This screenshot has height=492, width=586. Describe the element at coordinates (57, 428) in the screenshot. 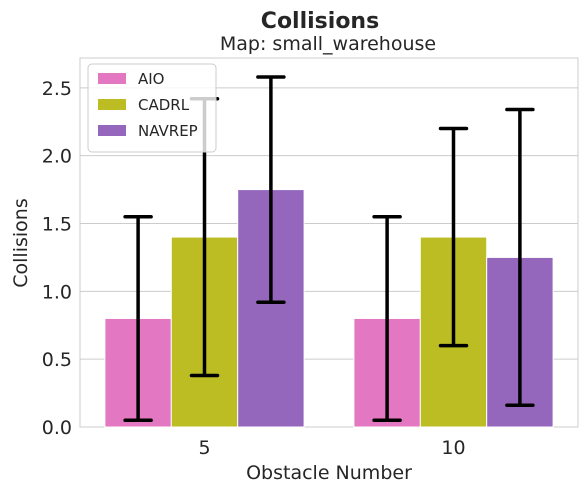

I see `y-tick-label: 0.0` at that location.